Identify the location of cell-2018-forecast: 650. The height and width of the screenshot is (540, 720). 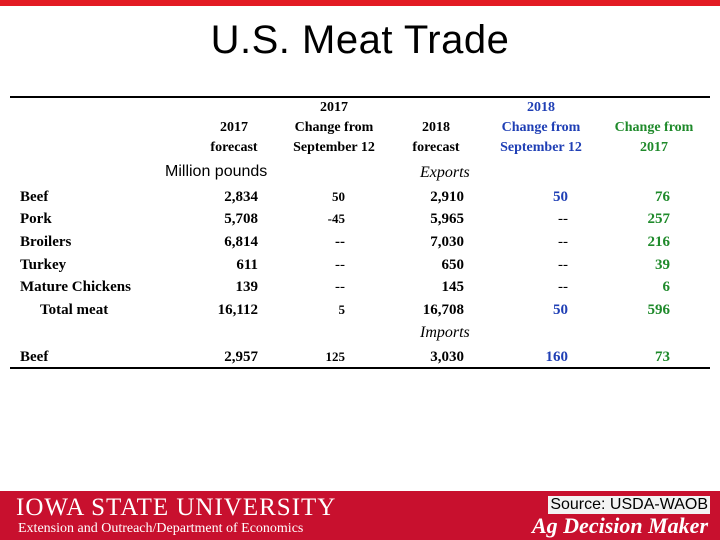
(453, 265).